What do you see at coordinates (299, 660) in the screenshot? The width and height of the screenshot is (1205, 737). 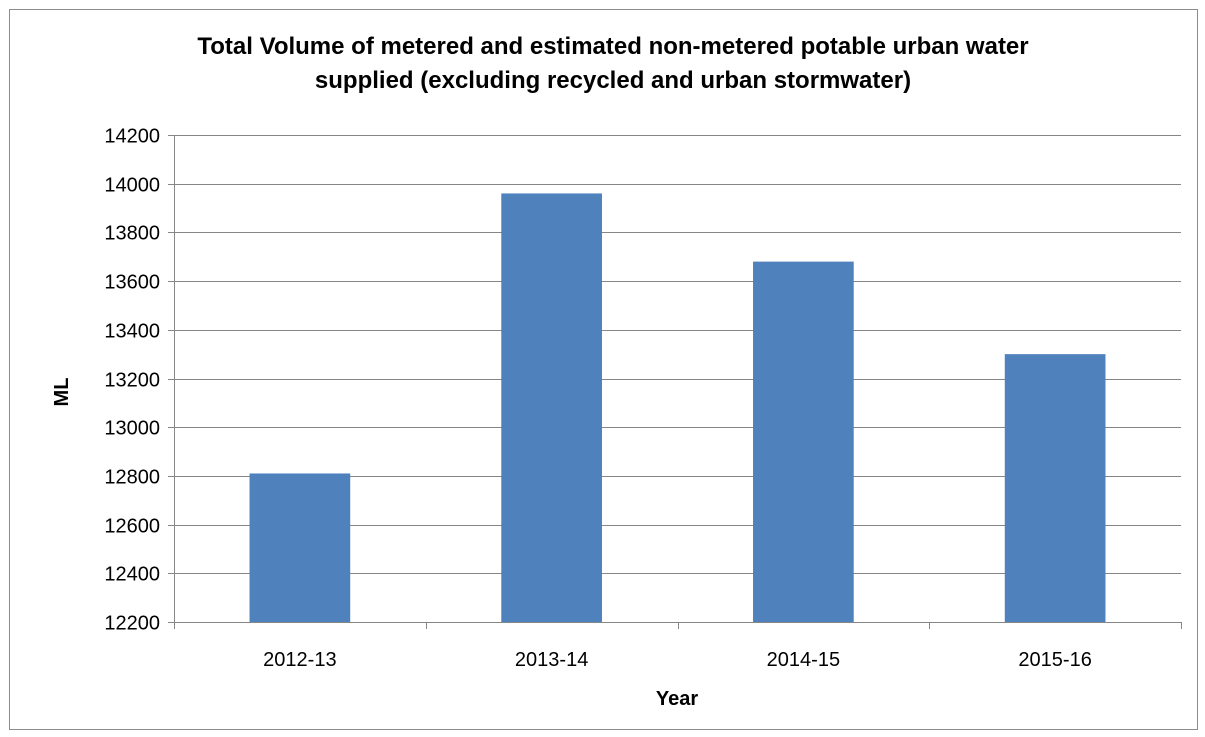 I see `x-tick-label: 2012-13` at bounding box center [299, 660].